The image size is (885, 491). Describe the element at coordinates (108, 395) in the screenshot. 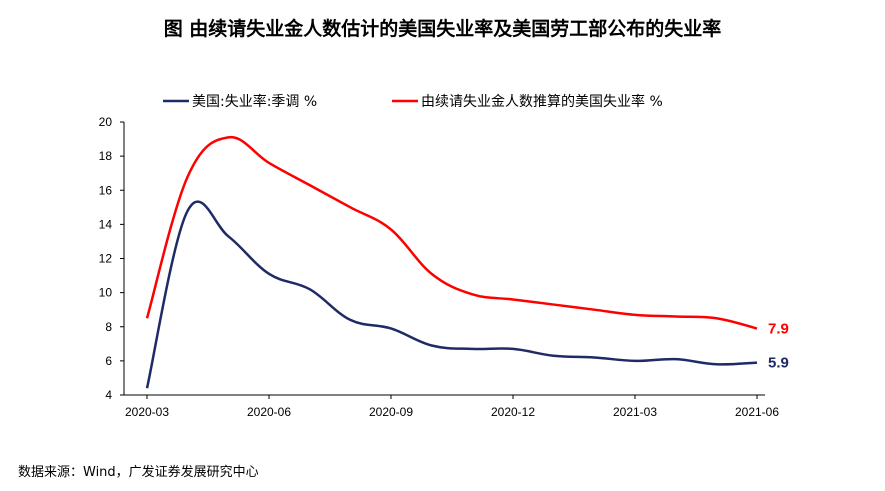

I see `y-tick-label: 4` at that location.